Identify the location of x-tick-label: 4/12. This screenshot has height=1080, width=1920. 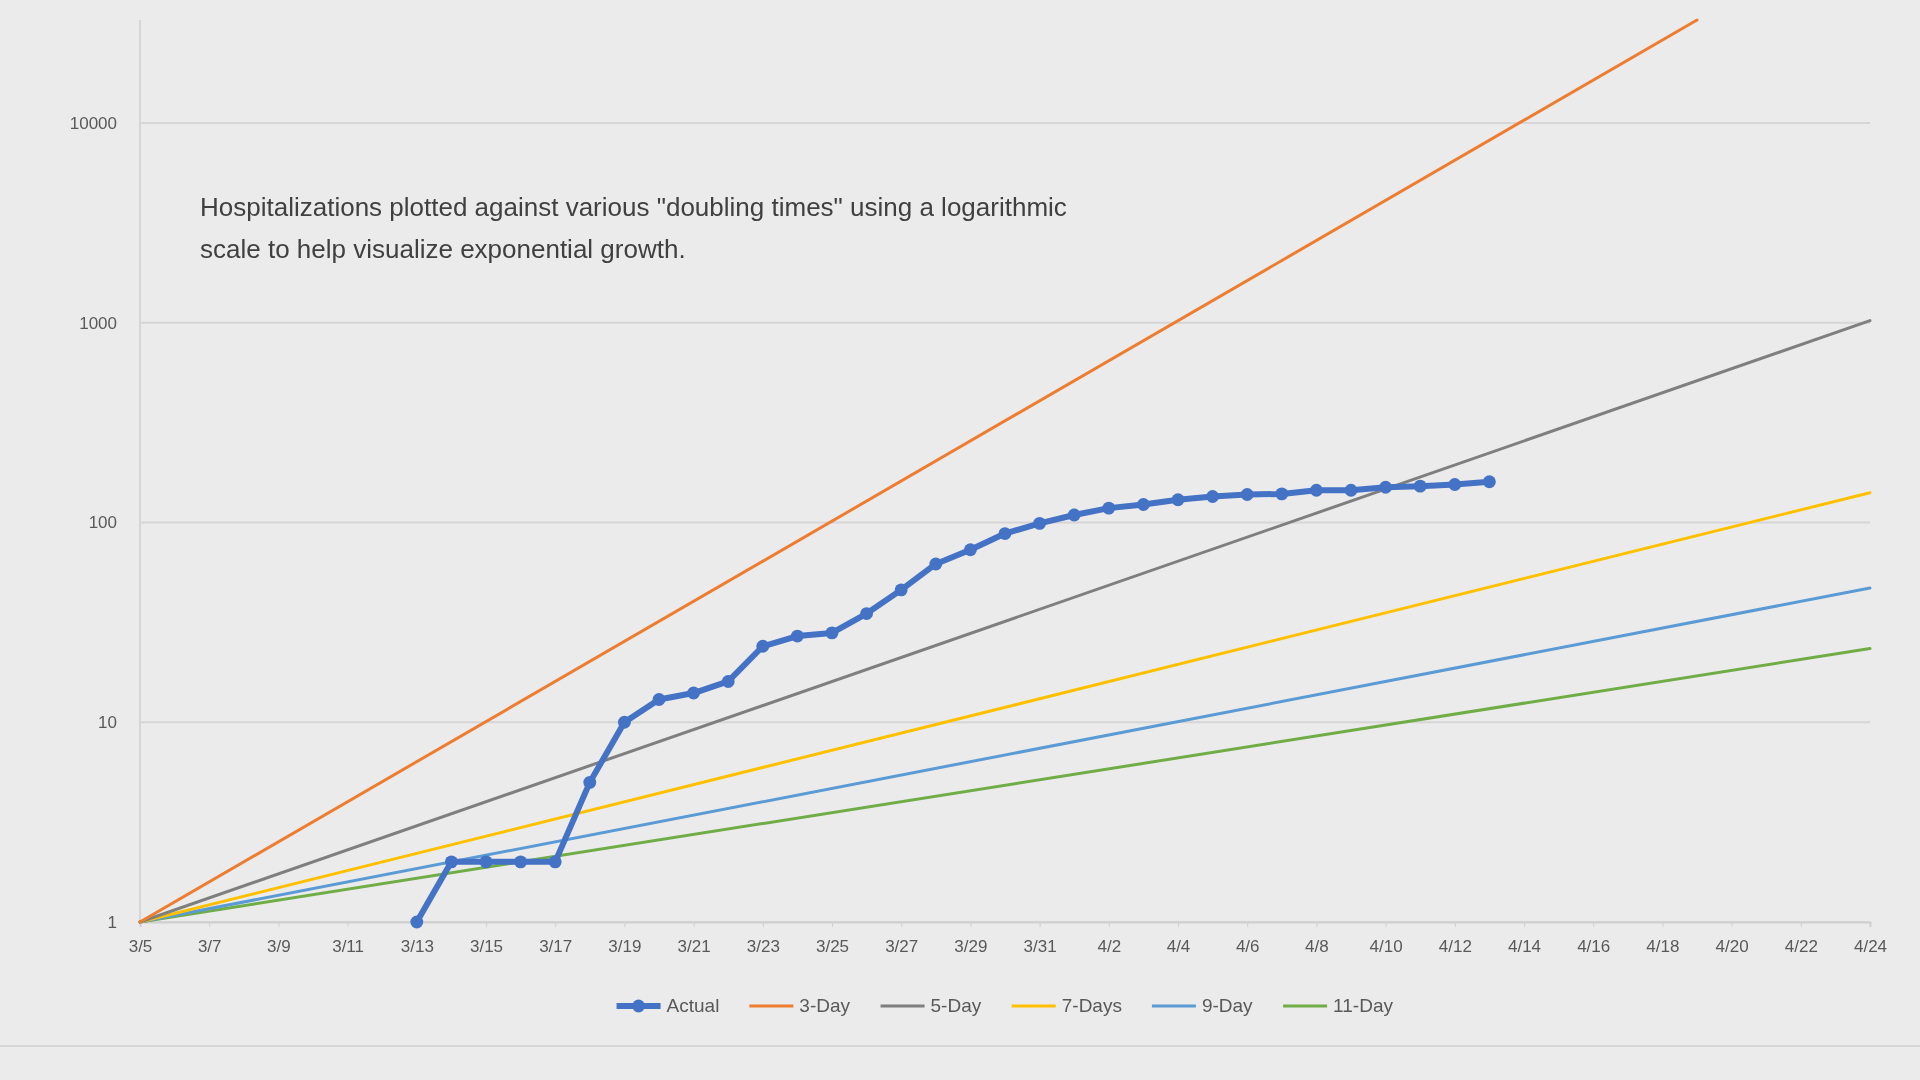
(1455, 947).